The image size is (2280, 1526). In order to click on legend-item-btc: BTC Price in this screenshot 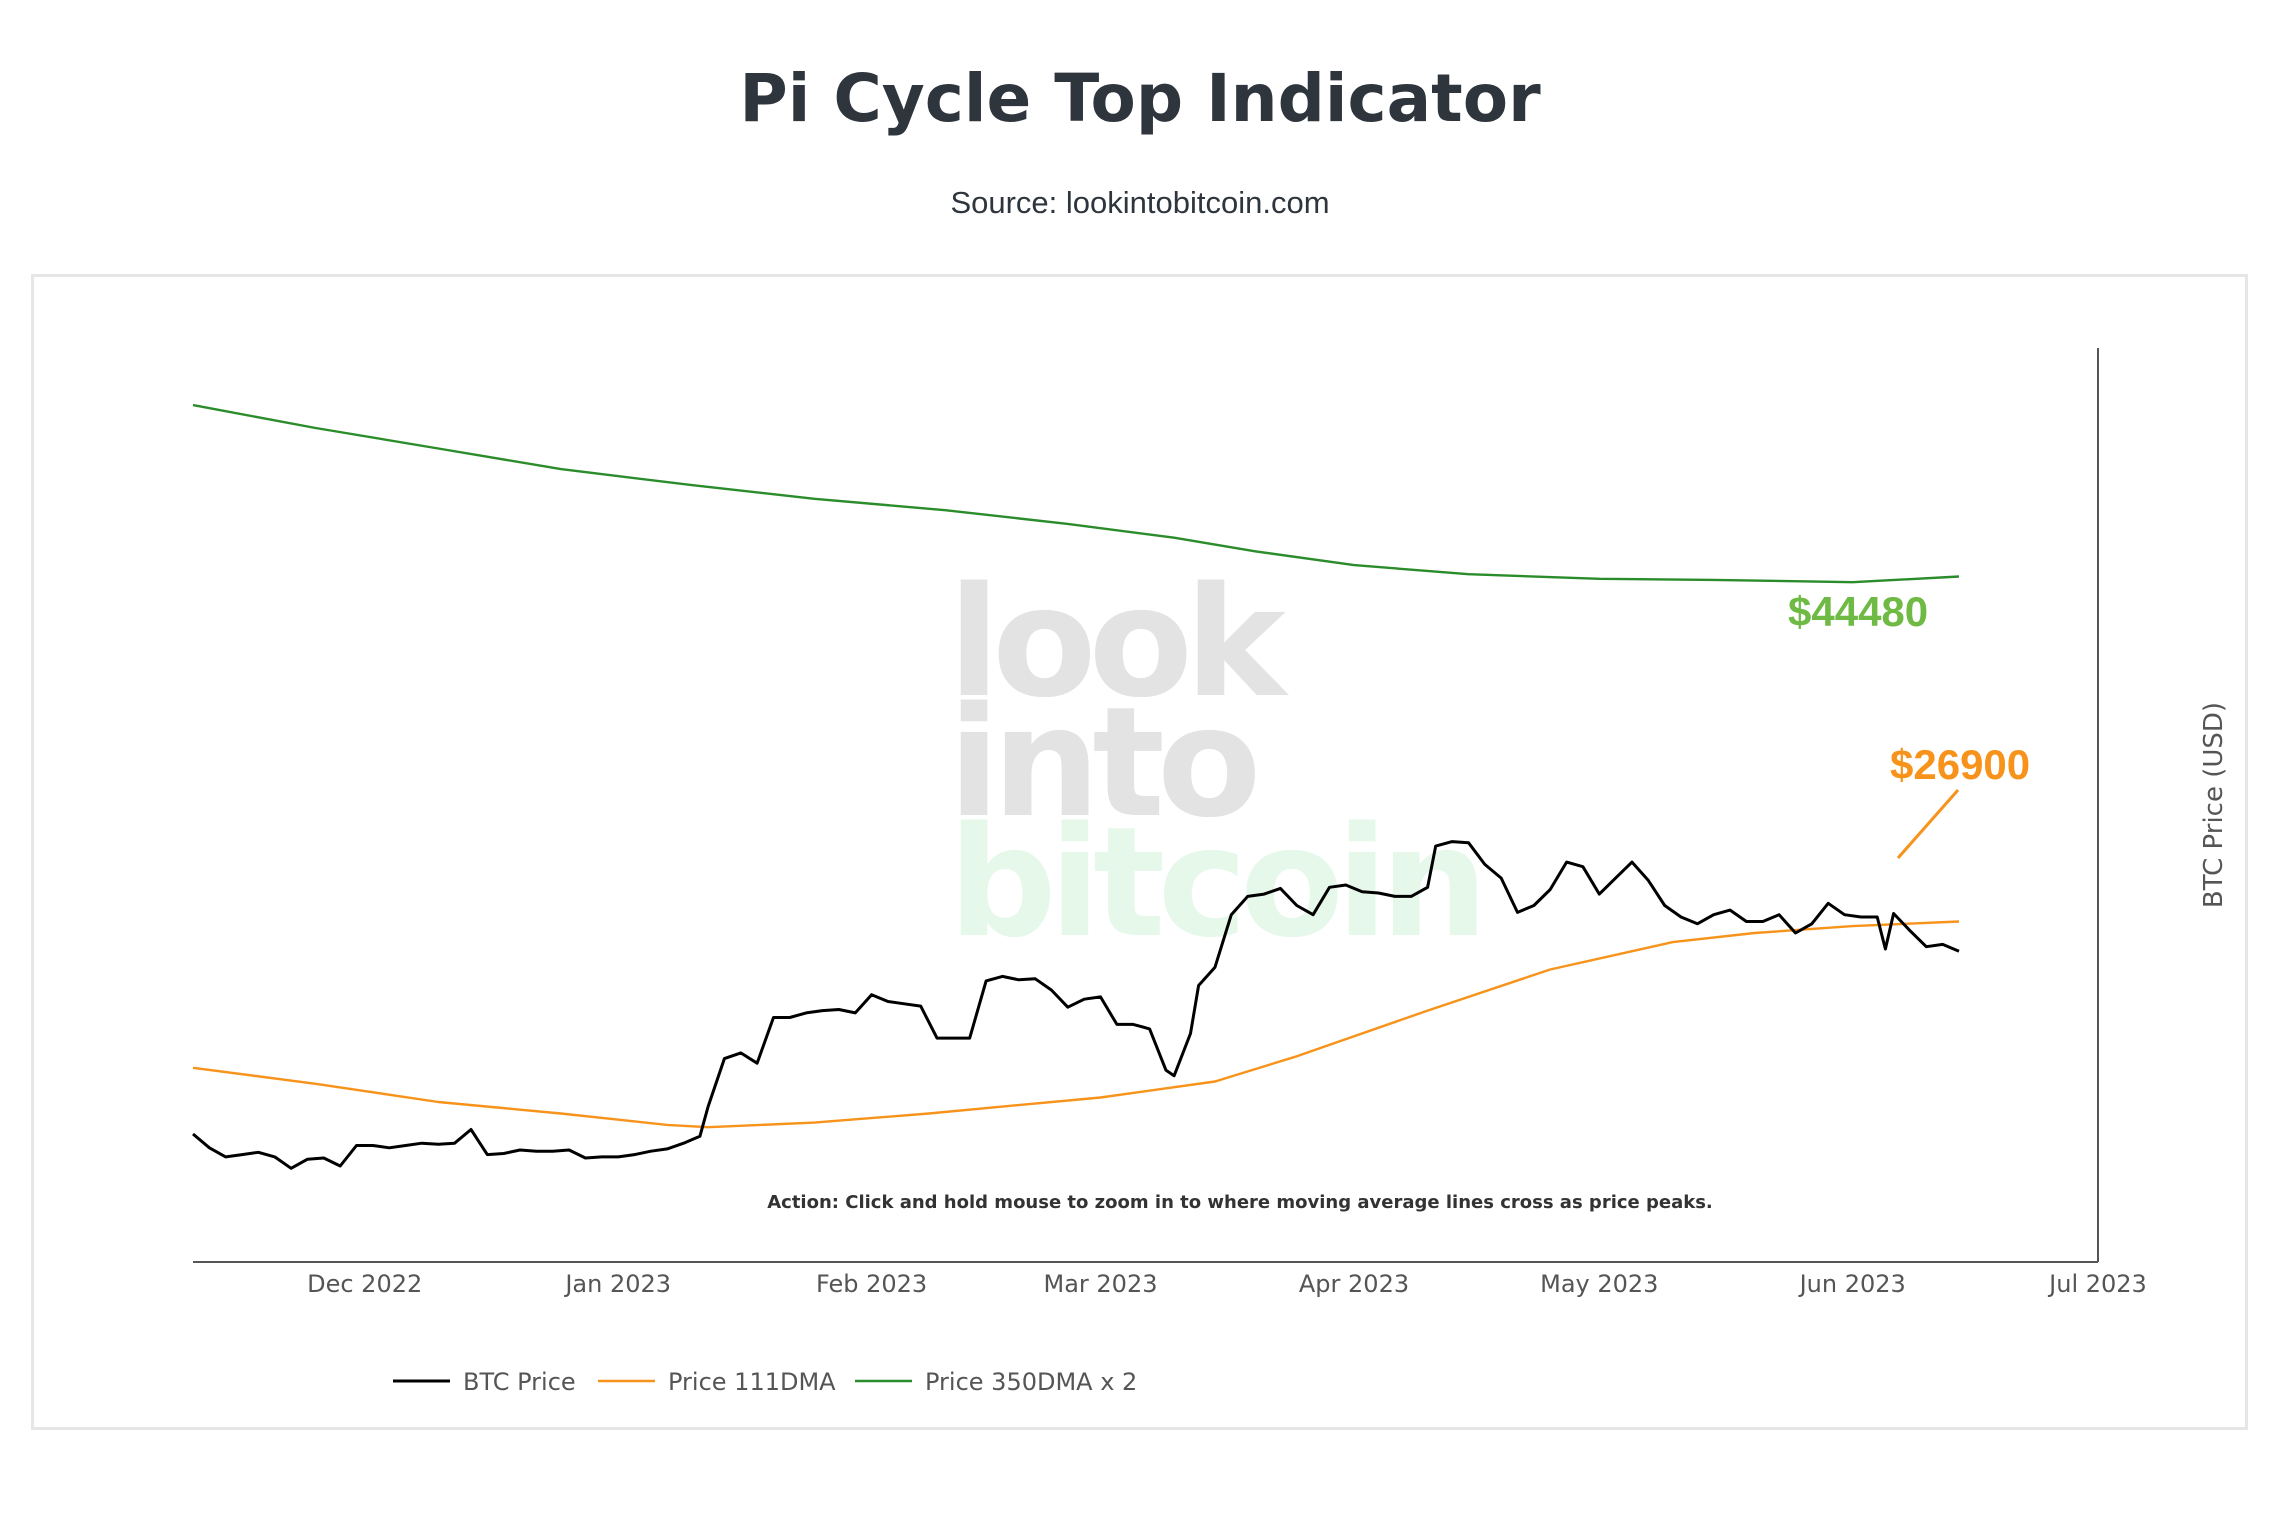, I will do `click(484, 1382)`.